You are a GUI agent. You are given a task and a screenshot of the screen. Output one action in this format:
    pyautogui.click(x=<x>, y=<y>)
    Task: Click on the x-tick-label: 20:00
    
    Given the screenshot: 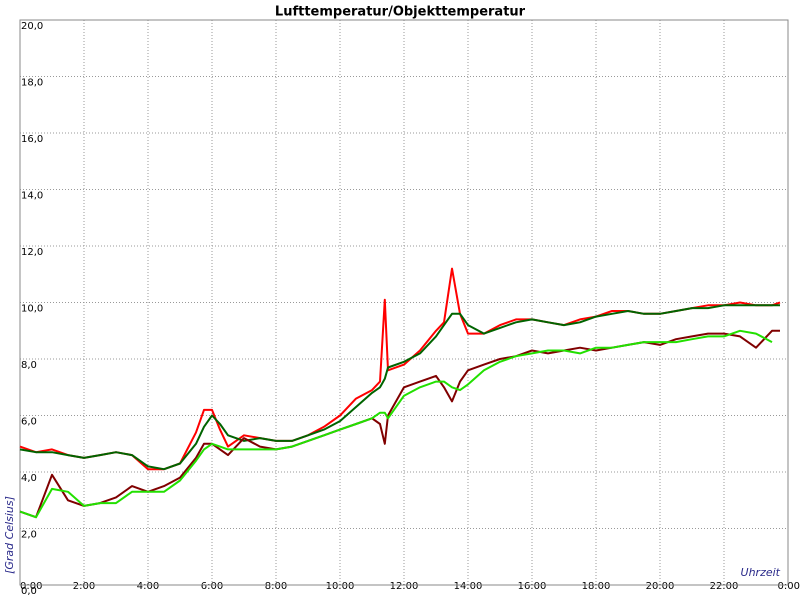 What is the action you would take?
    pyautogui.click(x=660, y=586)
    